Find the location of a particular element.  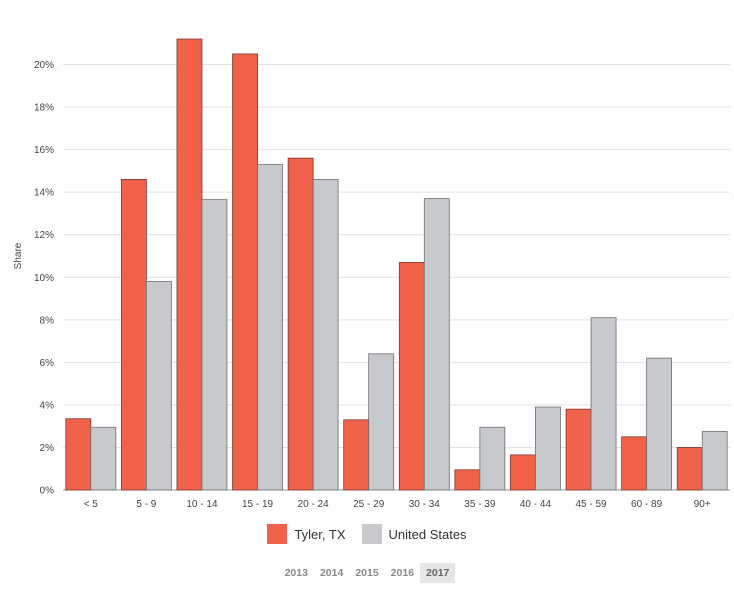

legend: Tyler, TX United States is located at coordinates (367, 534).